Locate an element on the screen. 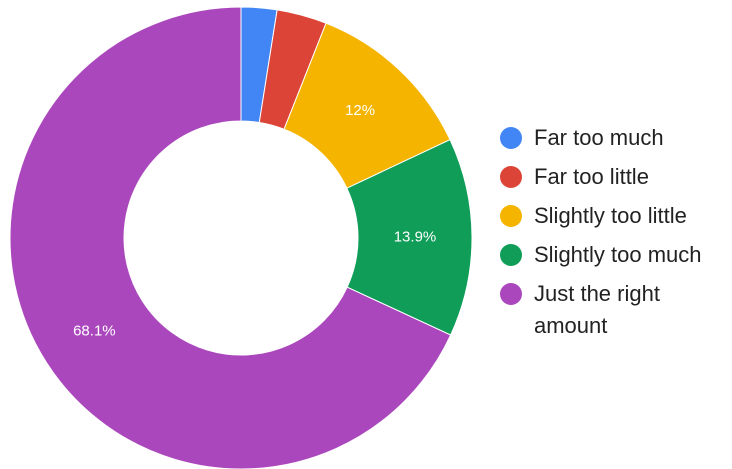 The height and width of the screenshot is (469, 732). legend-item-just-the-right-amount: Just the right amount is located at coordinates (616, 310).